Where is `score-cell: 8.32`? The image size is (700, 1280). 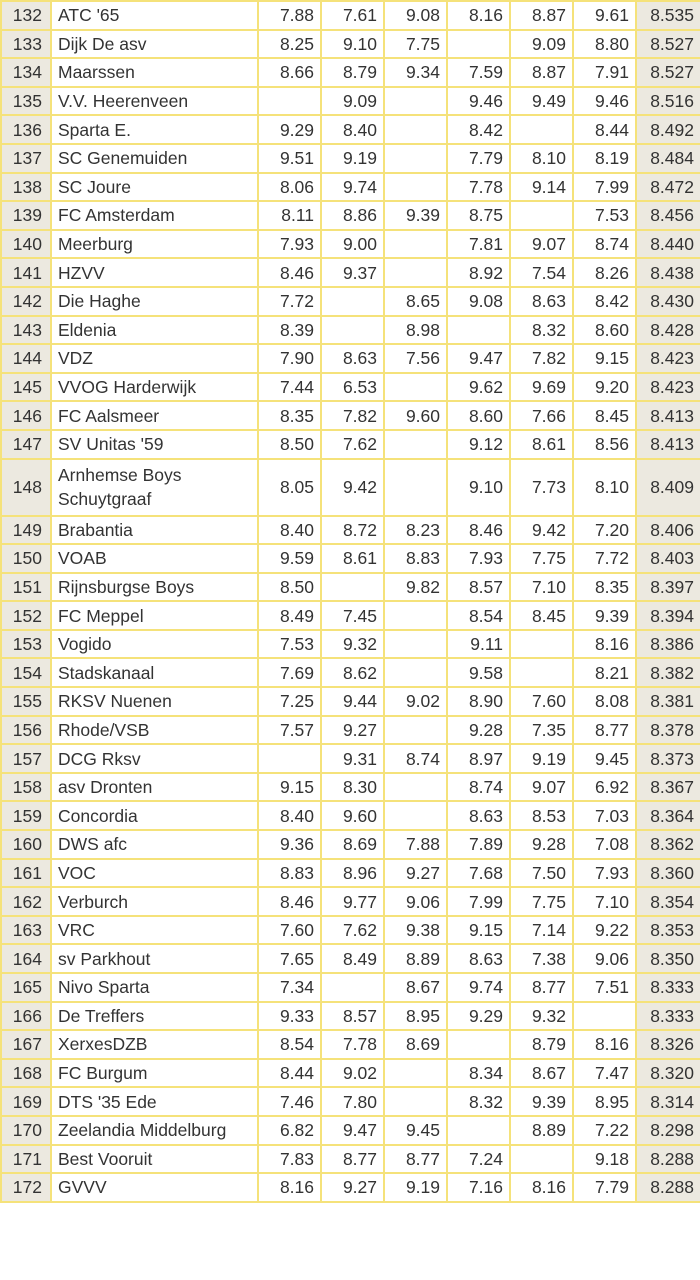 score-cell: 8.32 is located at coordinates (478, 1101).